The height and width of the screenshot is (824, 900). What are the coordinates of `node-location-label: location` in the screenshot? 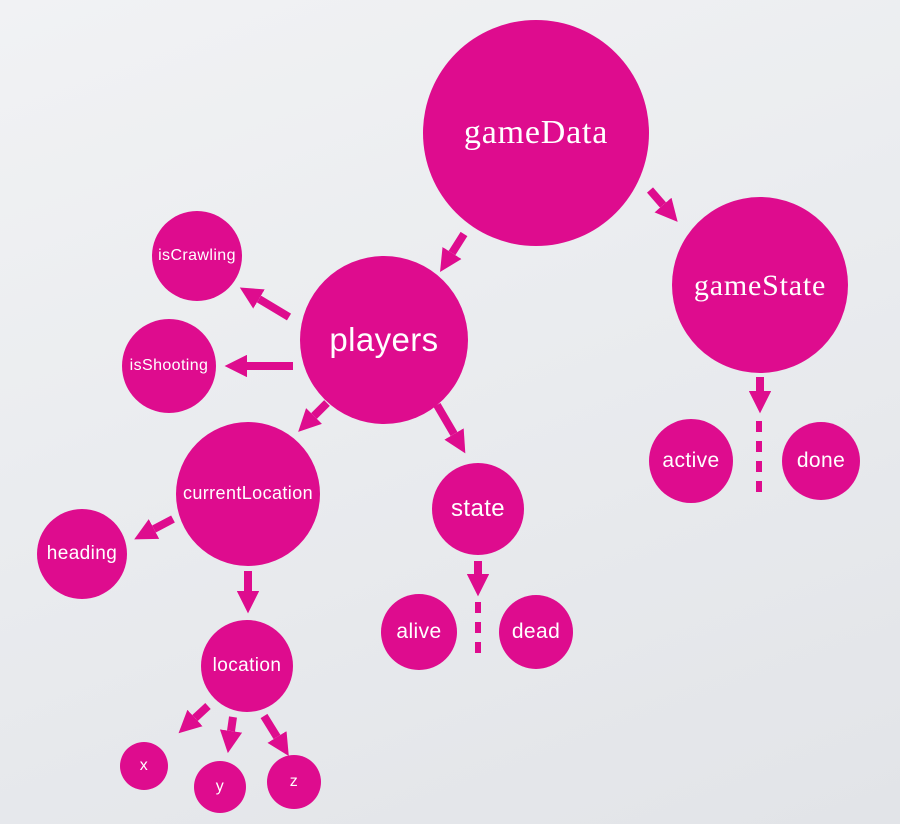 It's located at (247, 665).